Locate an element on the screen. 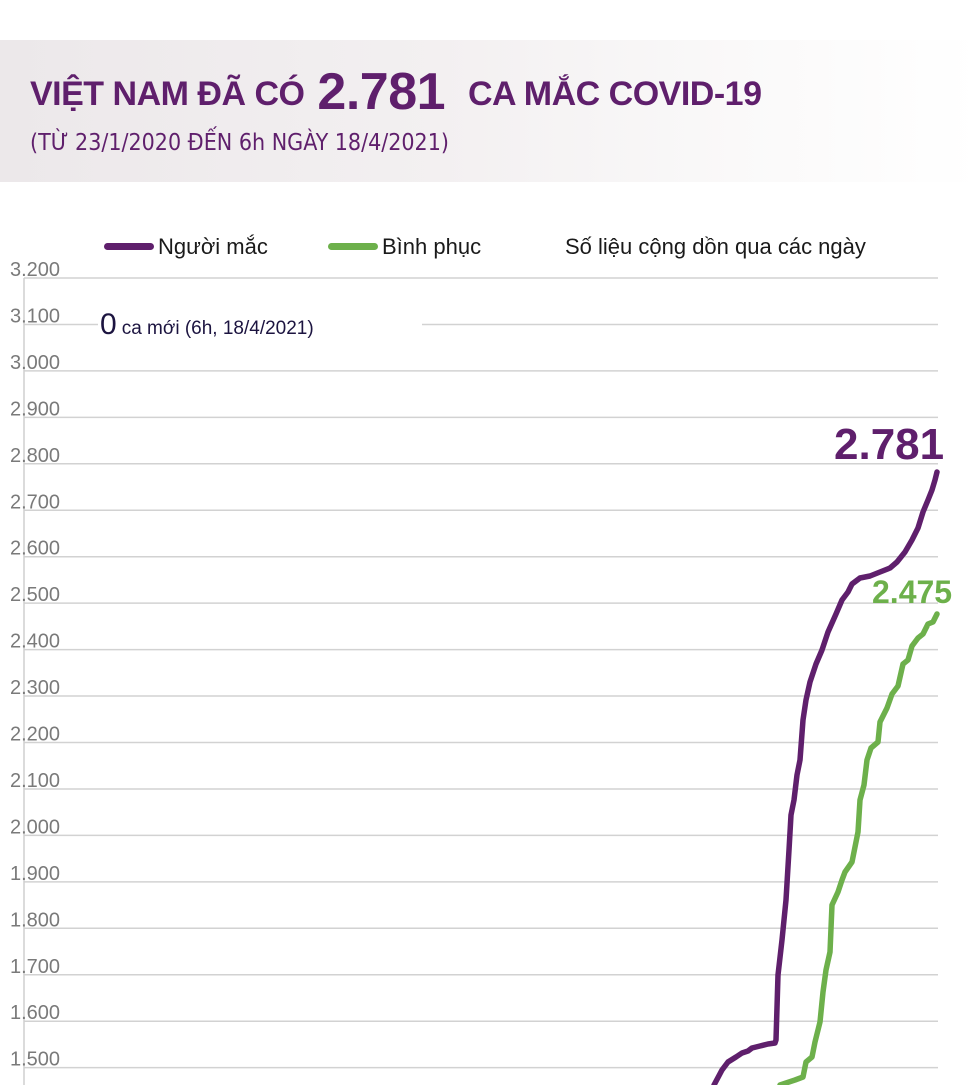  y-tick-label: 2.600 is located at coordinates (35, 549).